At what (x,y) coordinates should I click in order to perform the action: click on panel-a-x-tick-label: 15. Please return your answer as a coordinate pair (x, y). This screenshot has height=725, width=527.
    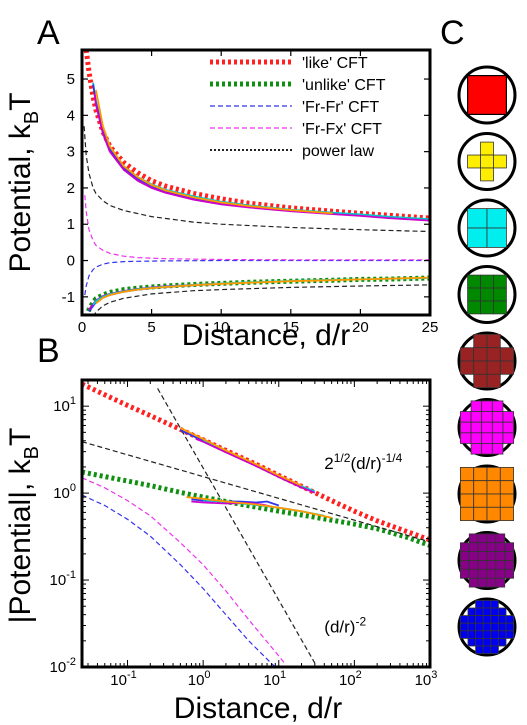
    Looking at the image, I should click on (290, 327).